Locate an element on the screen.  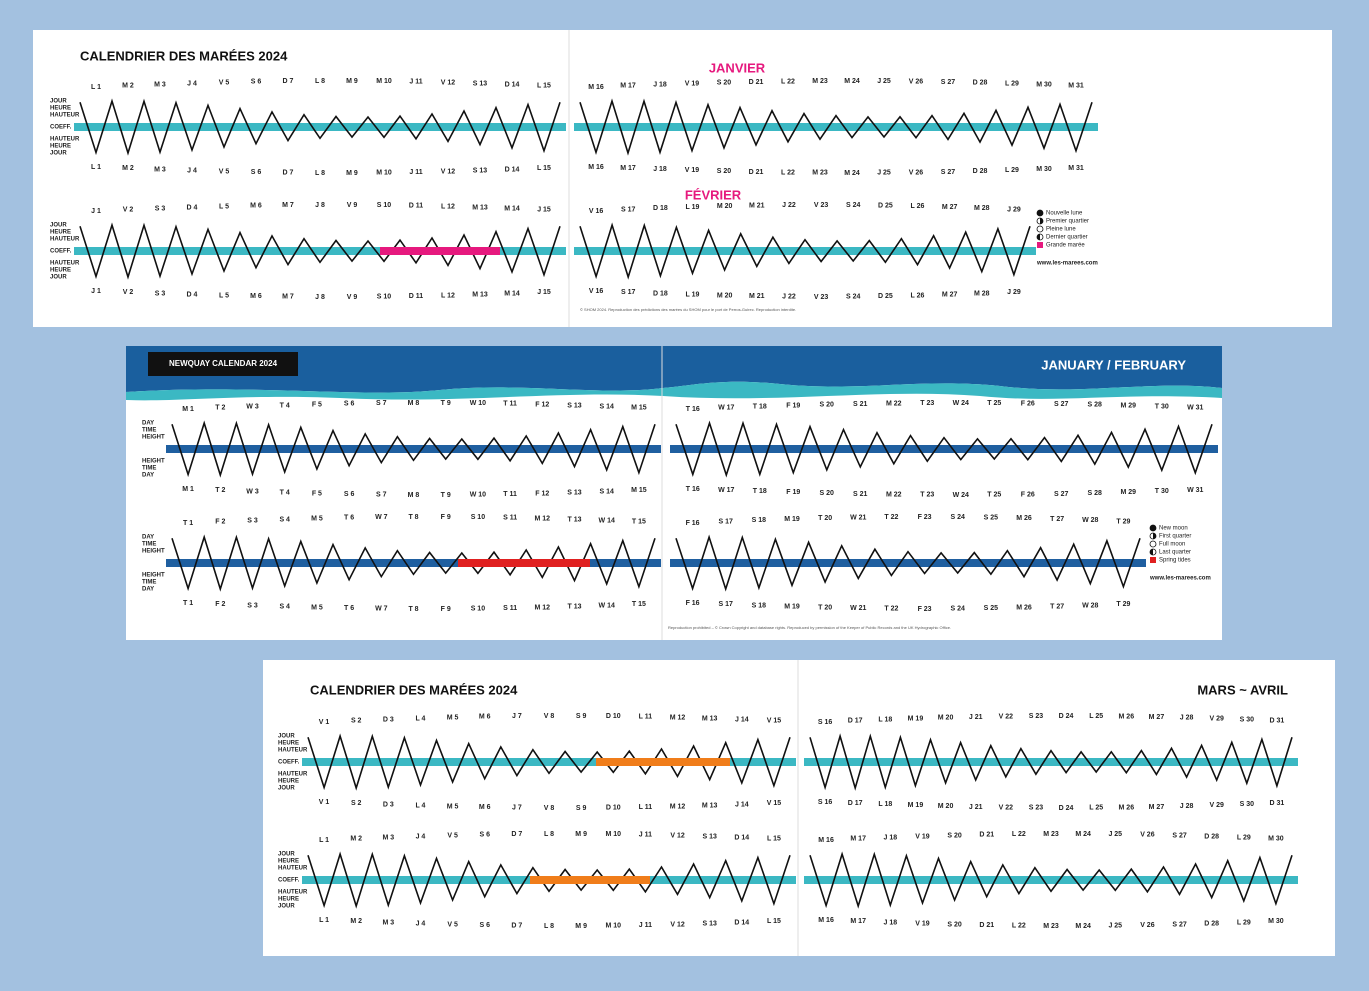
day-label: V 26 is located at coordinates (1147, 835).